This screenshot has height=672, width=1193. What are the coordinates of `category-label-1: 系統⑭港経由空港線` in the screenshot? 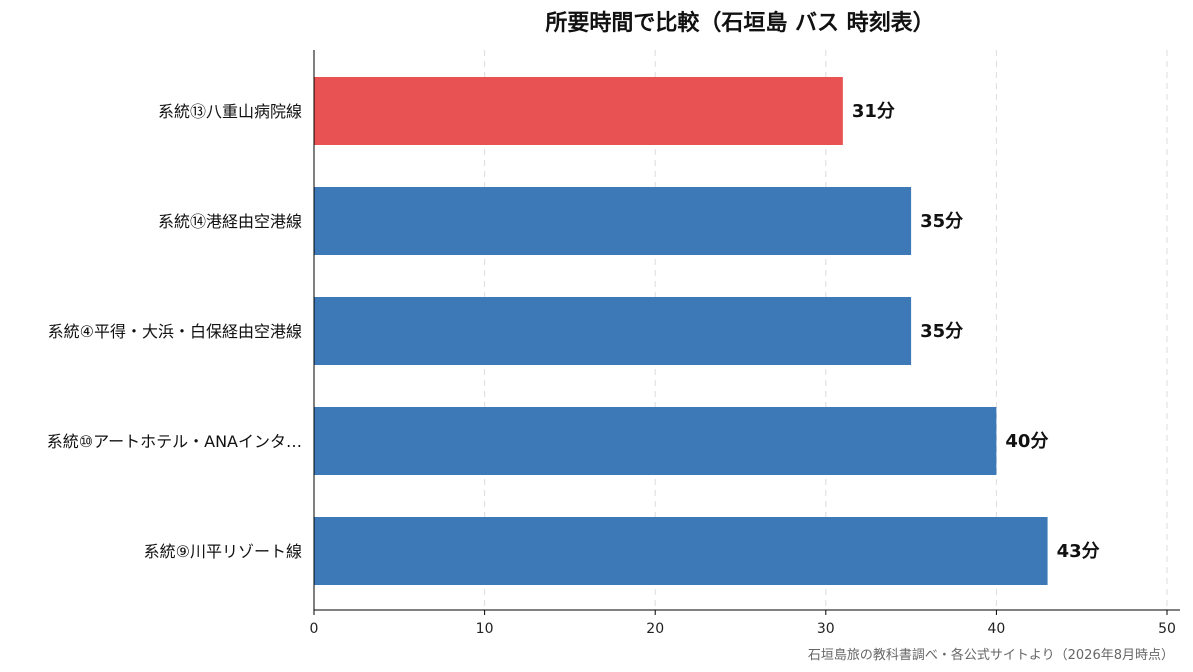 It's located at (230, 221).